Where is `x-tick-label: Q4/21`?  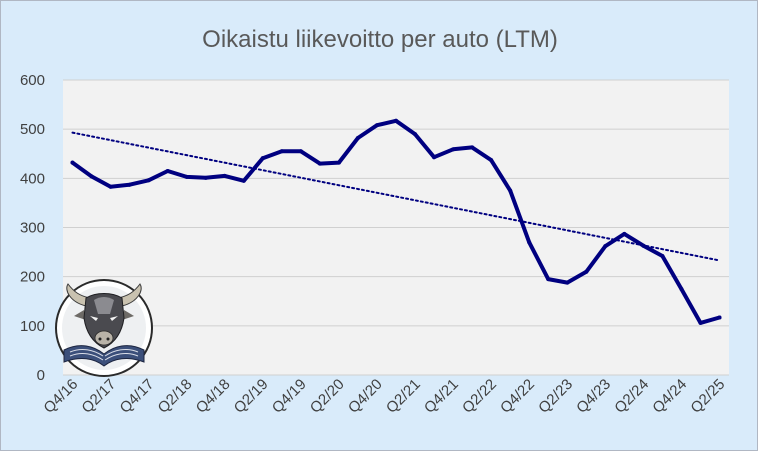
x-tick-label: Q4/21 is located at coordinates (441, 396).